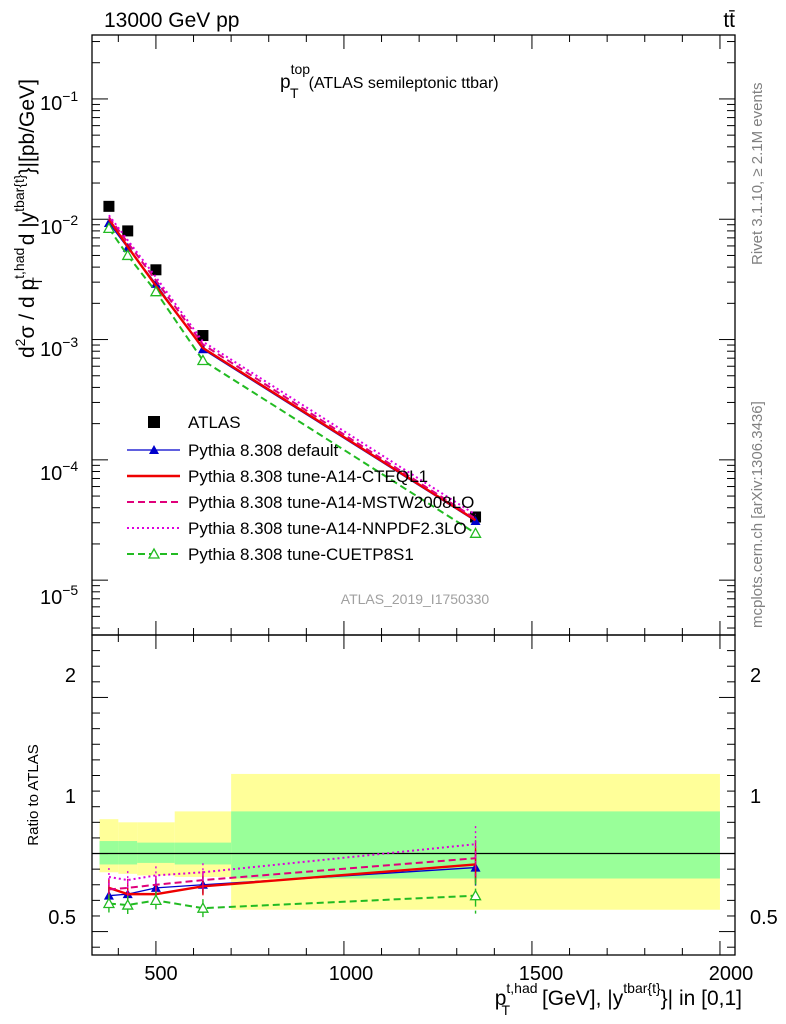 This screenshot has width=786, height=1024. I want to click on svg-text:Pythia 8.308 tune-A14-MSTW2008: Pythia 8.308 tune-A14-MSTW2008LO, so click(331, 502).